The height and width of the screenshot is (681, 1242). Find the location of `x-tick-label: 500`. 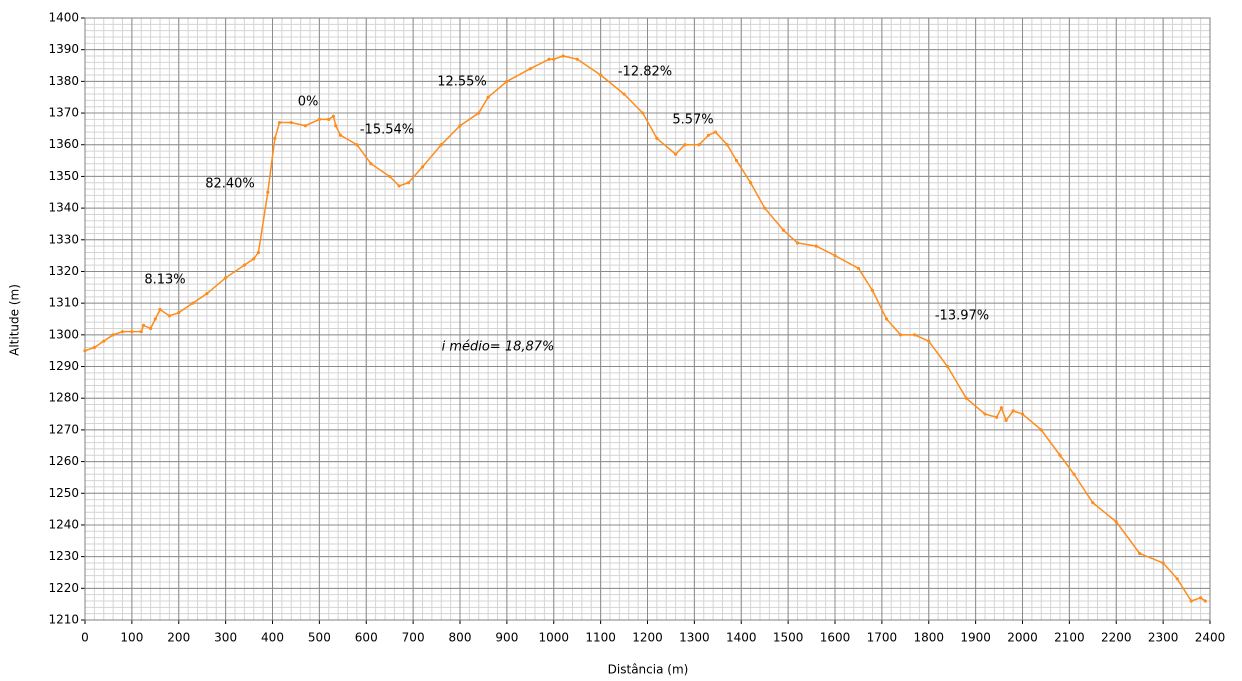

x-tick-label: 500 is located at coordinates (319, 638).